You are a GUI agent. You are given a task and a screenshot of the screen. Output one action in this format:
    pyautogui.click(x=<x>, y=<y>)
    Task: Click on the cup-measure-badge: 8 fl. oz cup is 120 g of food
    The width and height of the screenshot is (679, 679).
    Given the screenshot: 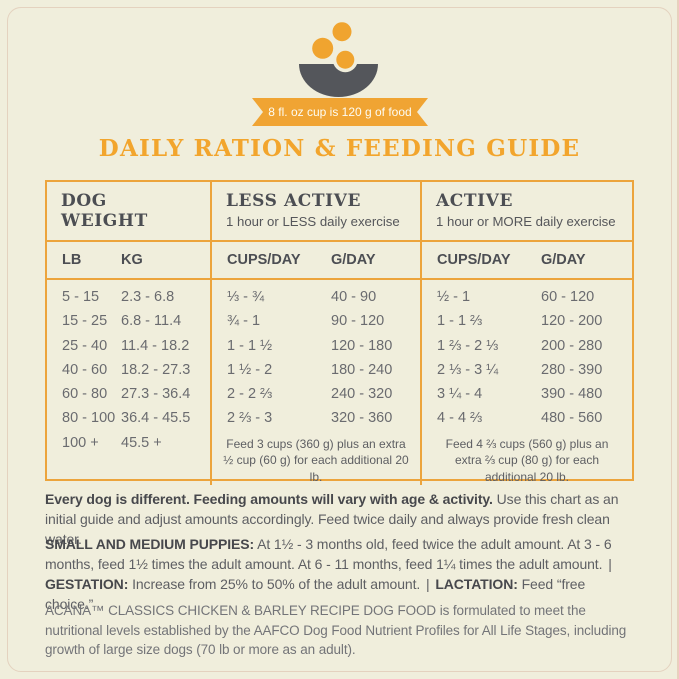 What is the action you would take?
    pyautogui.click(x=340, y=112)
    